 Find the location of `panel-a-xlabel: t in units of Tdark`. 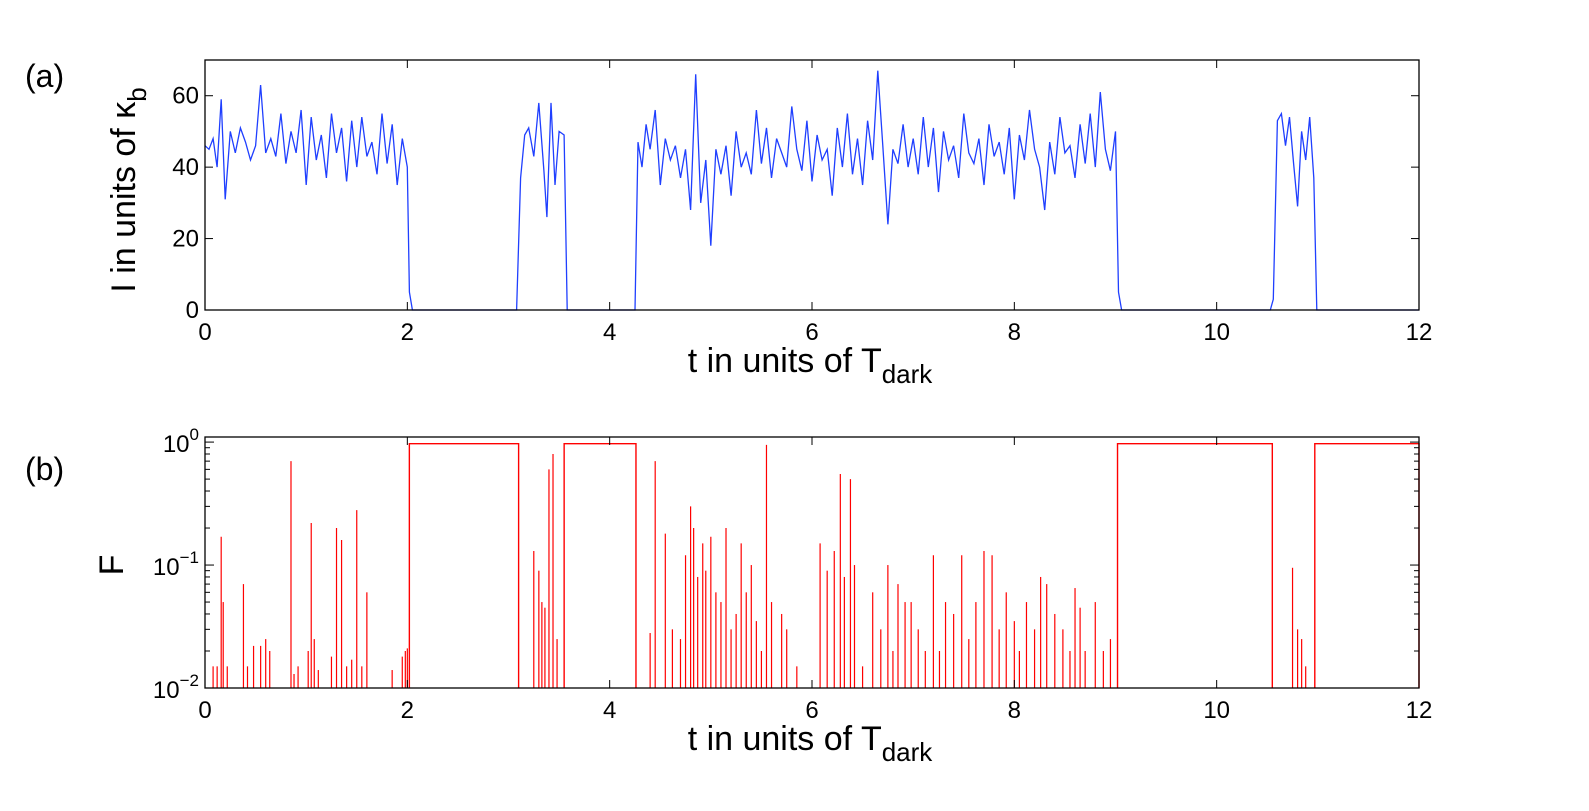

panel-a-xlabel: t in units of Tdark is located at coordinates (811, 365).